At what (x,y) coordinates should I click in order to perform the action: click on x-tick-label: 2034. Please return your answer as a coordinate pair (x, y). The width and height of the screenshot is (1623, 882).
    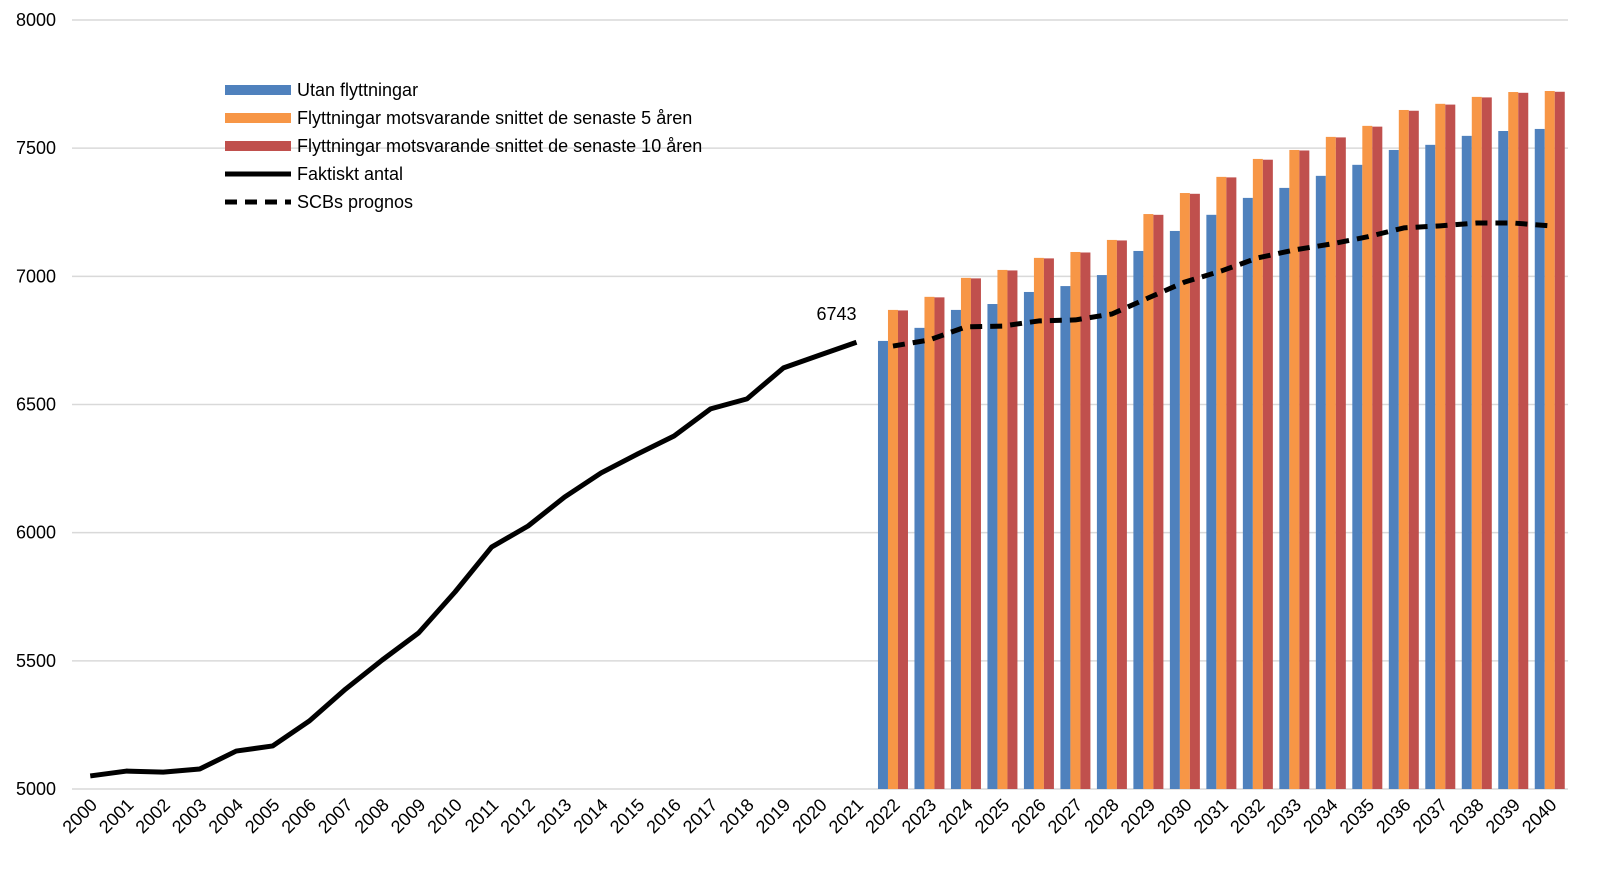
    Looking at the image, I should click on (1320, 816).